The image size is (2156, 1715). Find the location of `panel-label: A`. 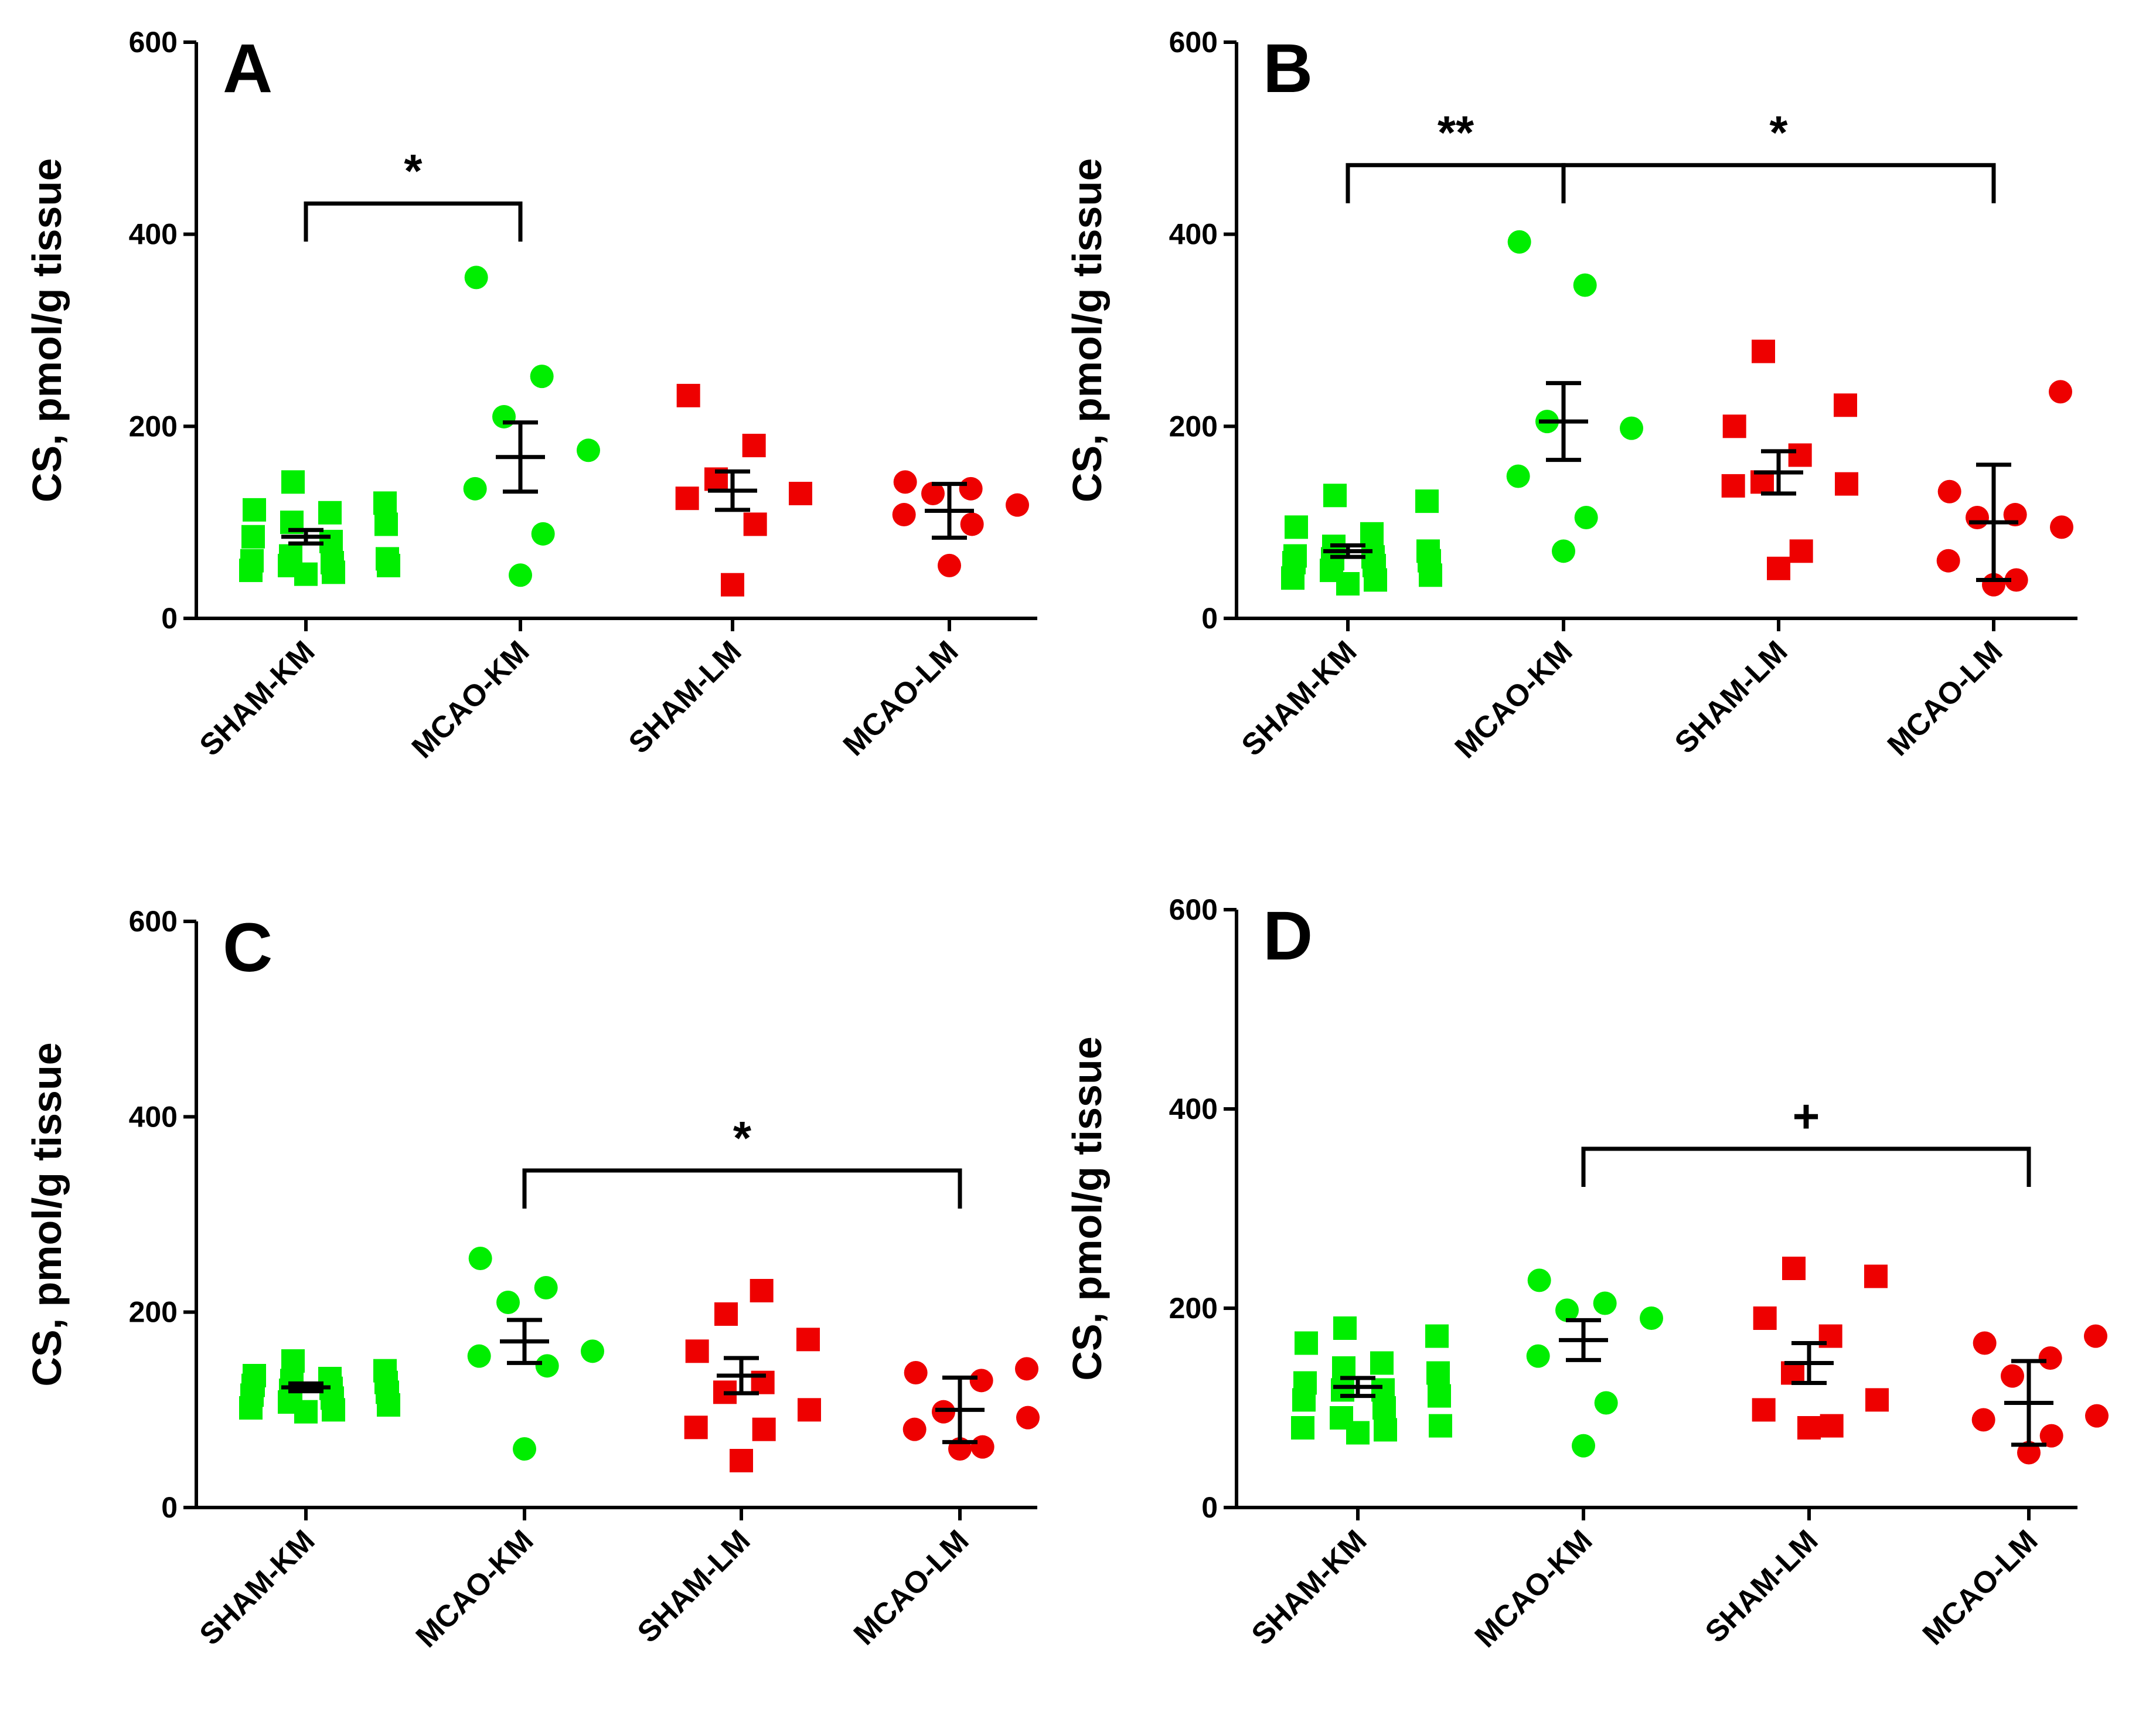

panel-label: A is located at coordinates (248, 68).